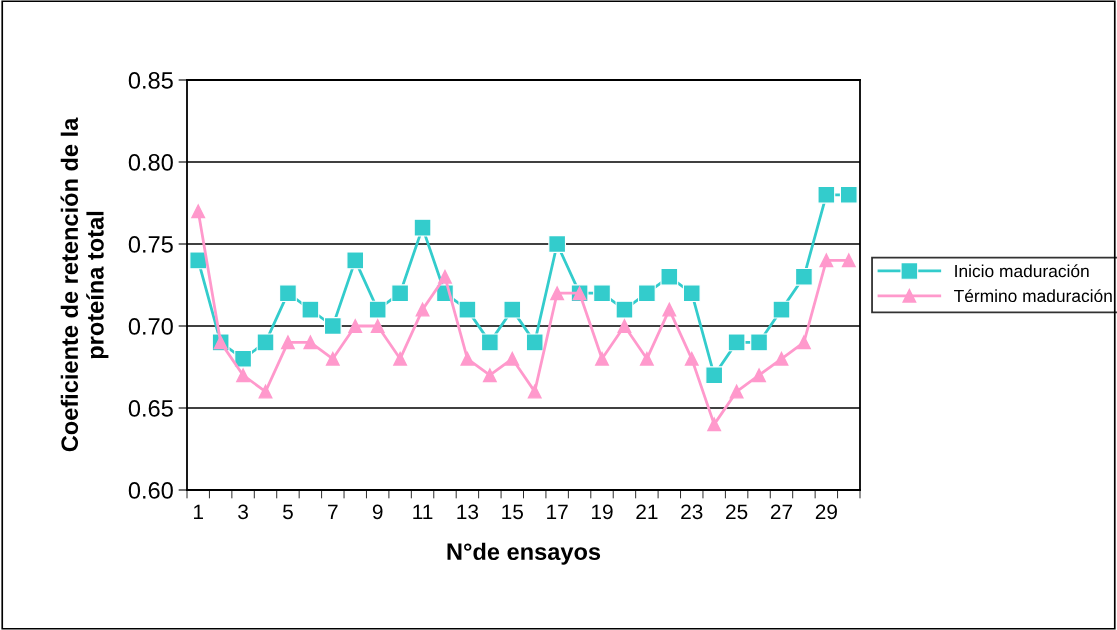  I want to click on y-tick-label: 0.70, so click(150, 326).